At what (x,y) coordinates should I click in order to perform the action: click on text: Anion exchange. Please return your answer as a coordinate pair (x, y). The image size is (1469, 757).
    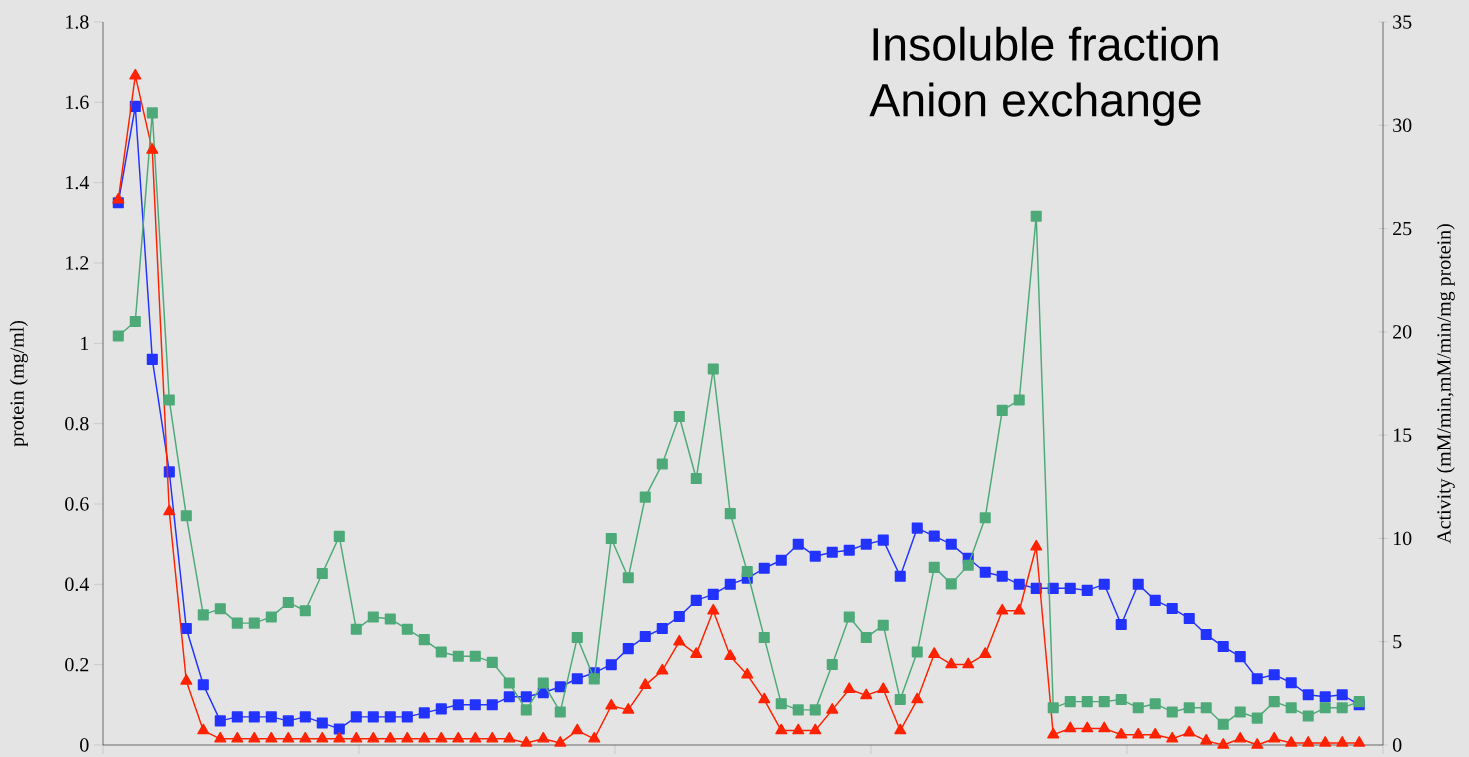
    Looking at the image, I should click on (1035, 104).